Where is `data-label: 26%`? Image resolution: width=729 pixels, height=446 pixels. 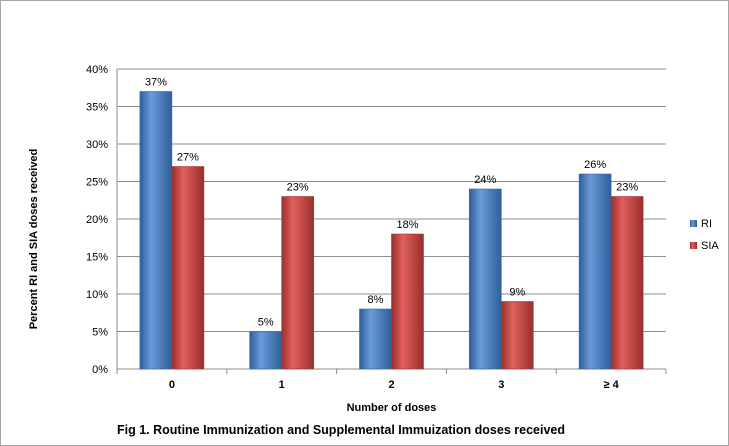 data-label: 26% is located at coordinates (595, 165).